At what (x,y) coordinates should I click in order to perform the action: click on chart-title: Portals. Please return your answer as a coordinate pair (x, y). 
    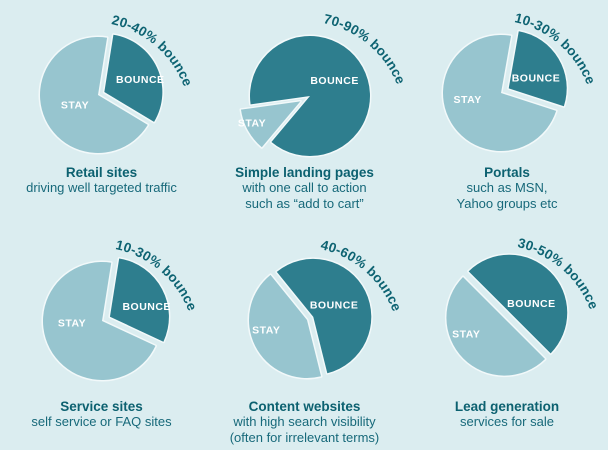
    Looking at the image, I should click on (507, 172).